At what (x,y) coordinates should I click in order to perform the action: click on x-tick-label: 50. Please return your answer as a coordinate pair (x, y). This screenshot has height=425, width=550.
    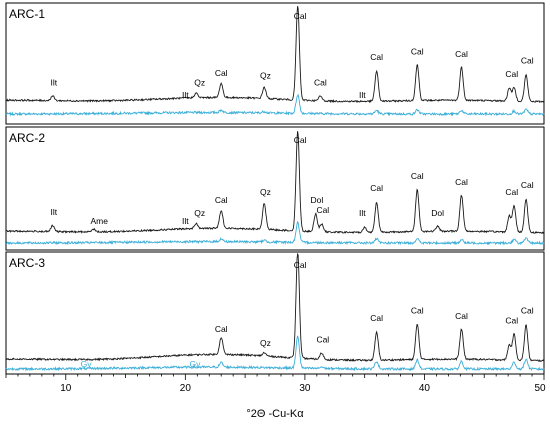
    Looking at the image, I should click on (540, 388).